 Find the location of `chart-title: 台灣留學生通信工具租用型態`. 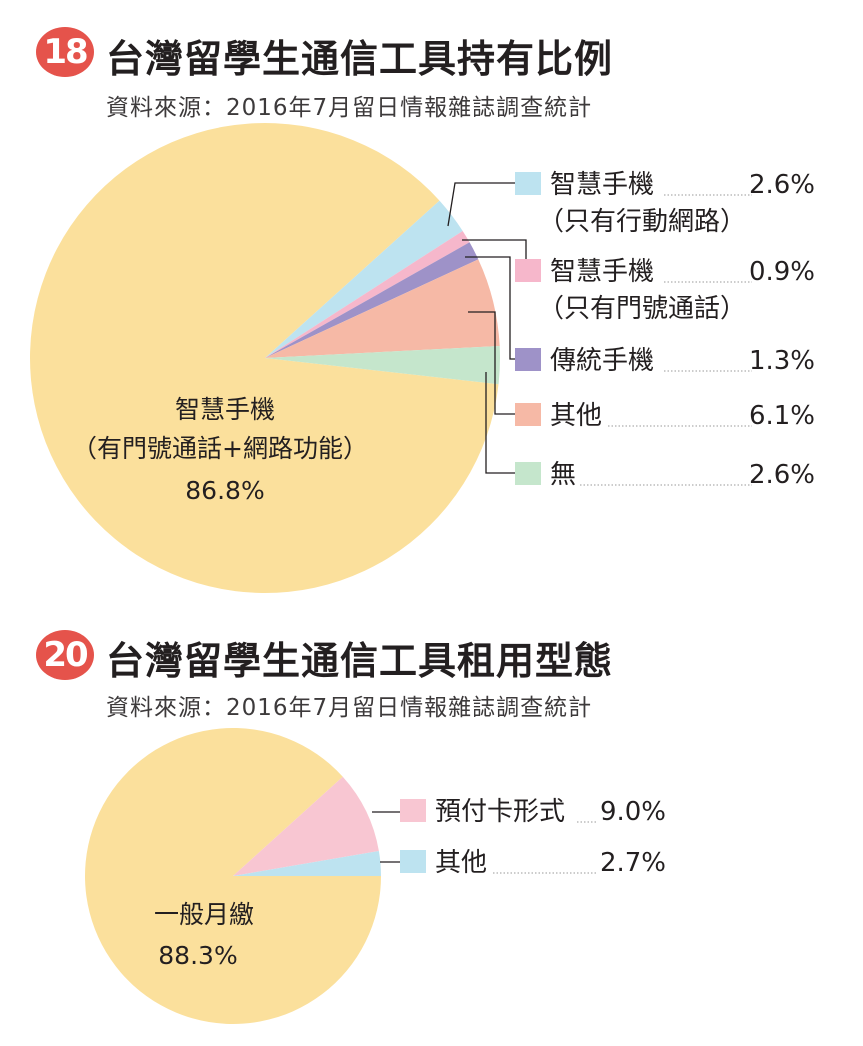

chart-title: 台灣留學生通信工具租用型態 is located at coordinates (360, 661).